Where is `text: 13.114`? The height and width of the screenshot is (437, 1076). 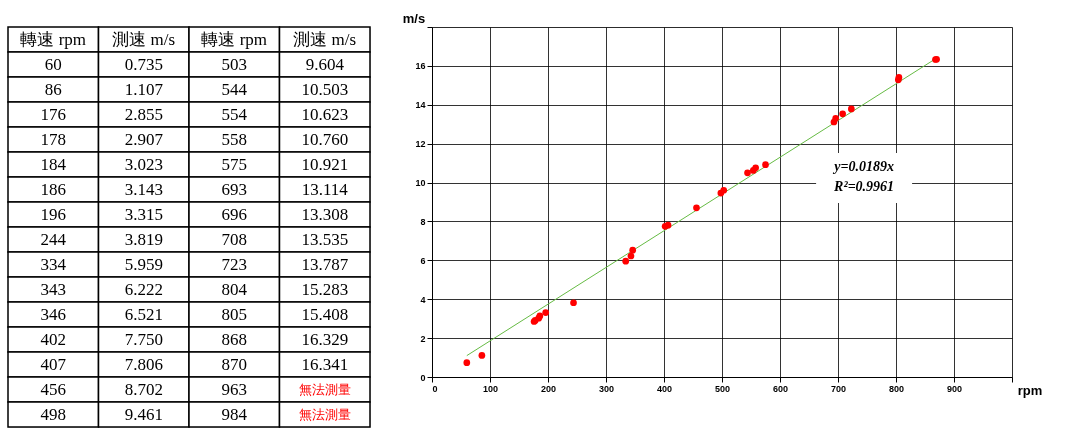 text: 13.114 is located at coordinates (325, 189).